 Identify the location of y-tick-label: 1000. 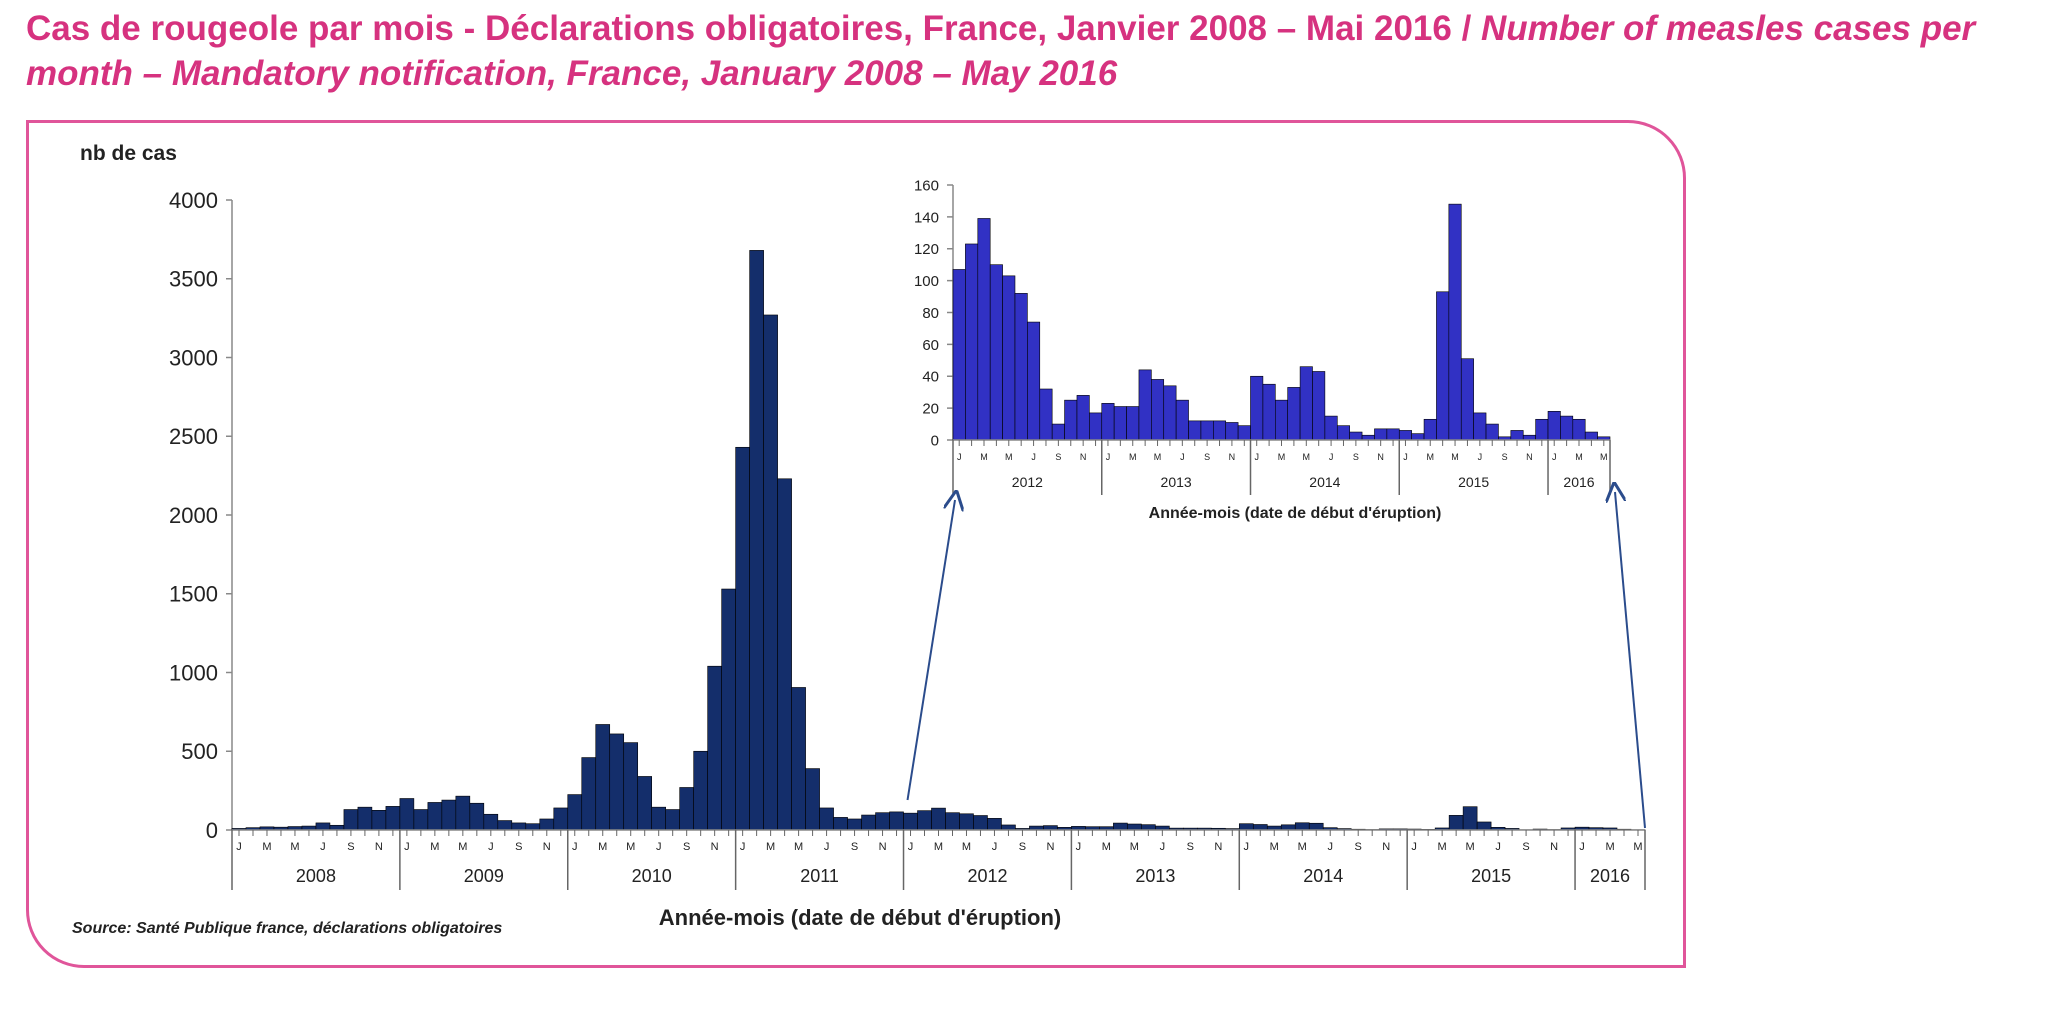
(193, 672).